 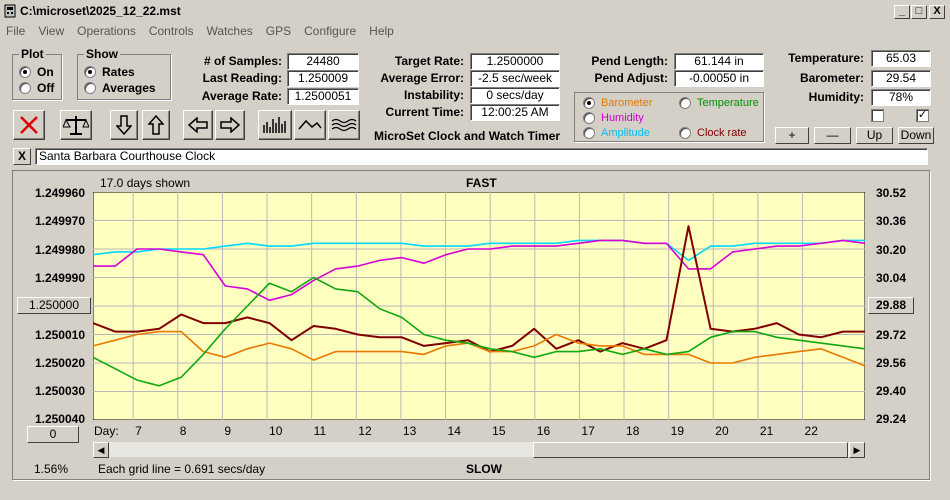 I want to click on show-rates-radio: Rates, so click(x=109, y=72).